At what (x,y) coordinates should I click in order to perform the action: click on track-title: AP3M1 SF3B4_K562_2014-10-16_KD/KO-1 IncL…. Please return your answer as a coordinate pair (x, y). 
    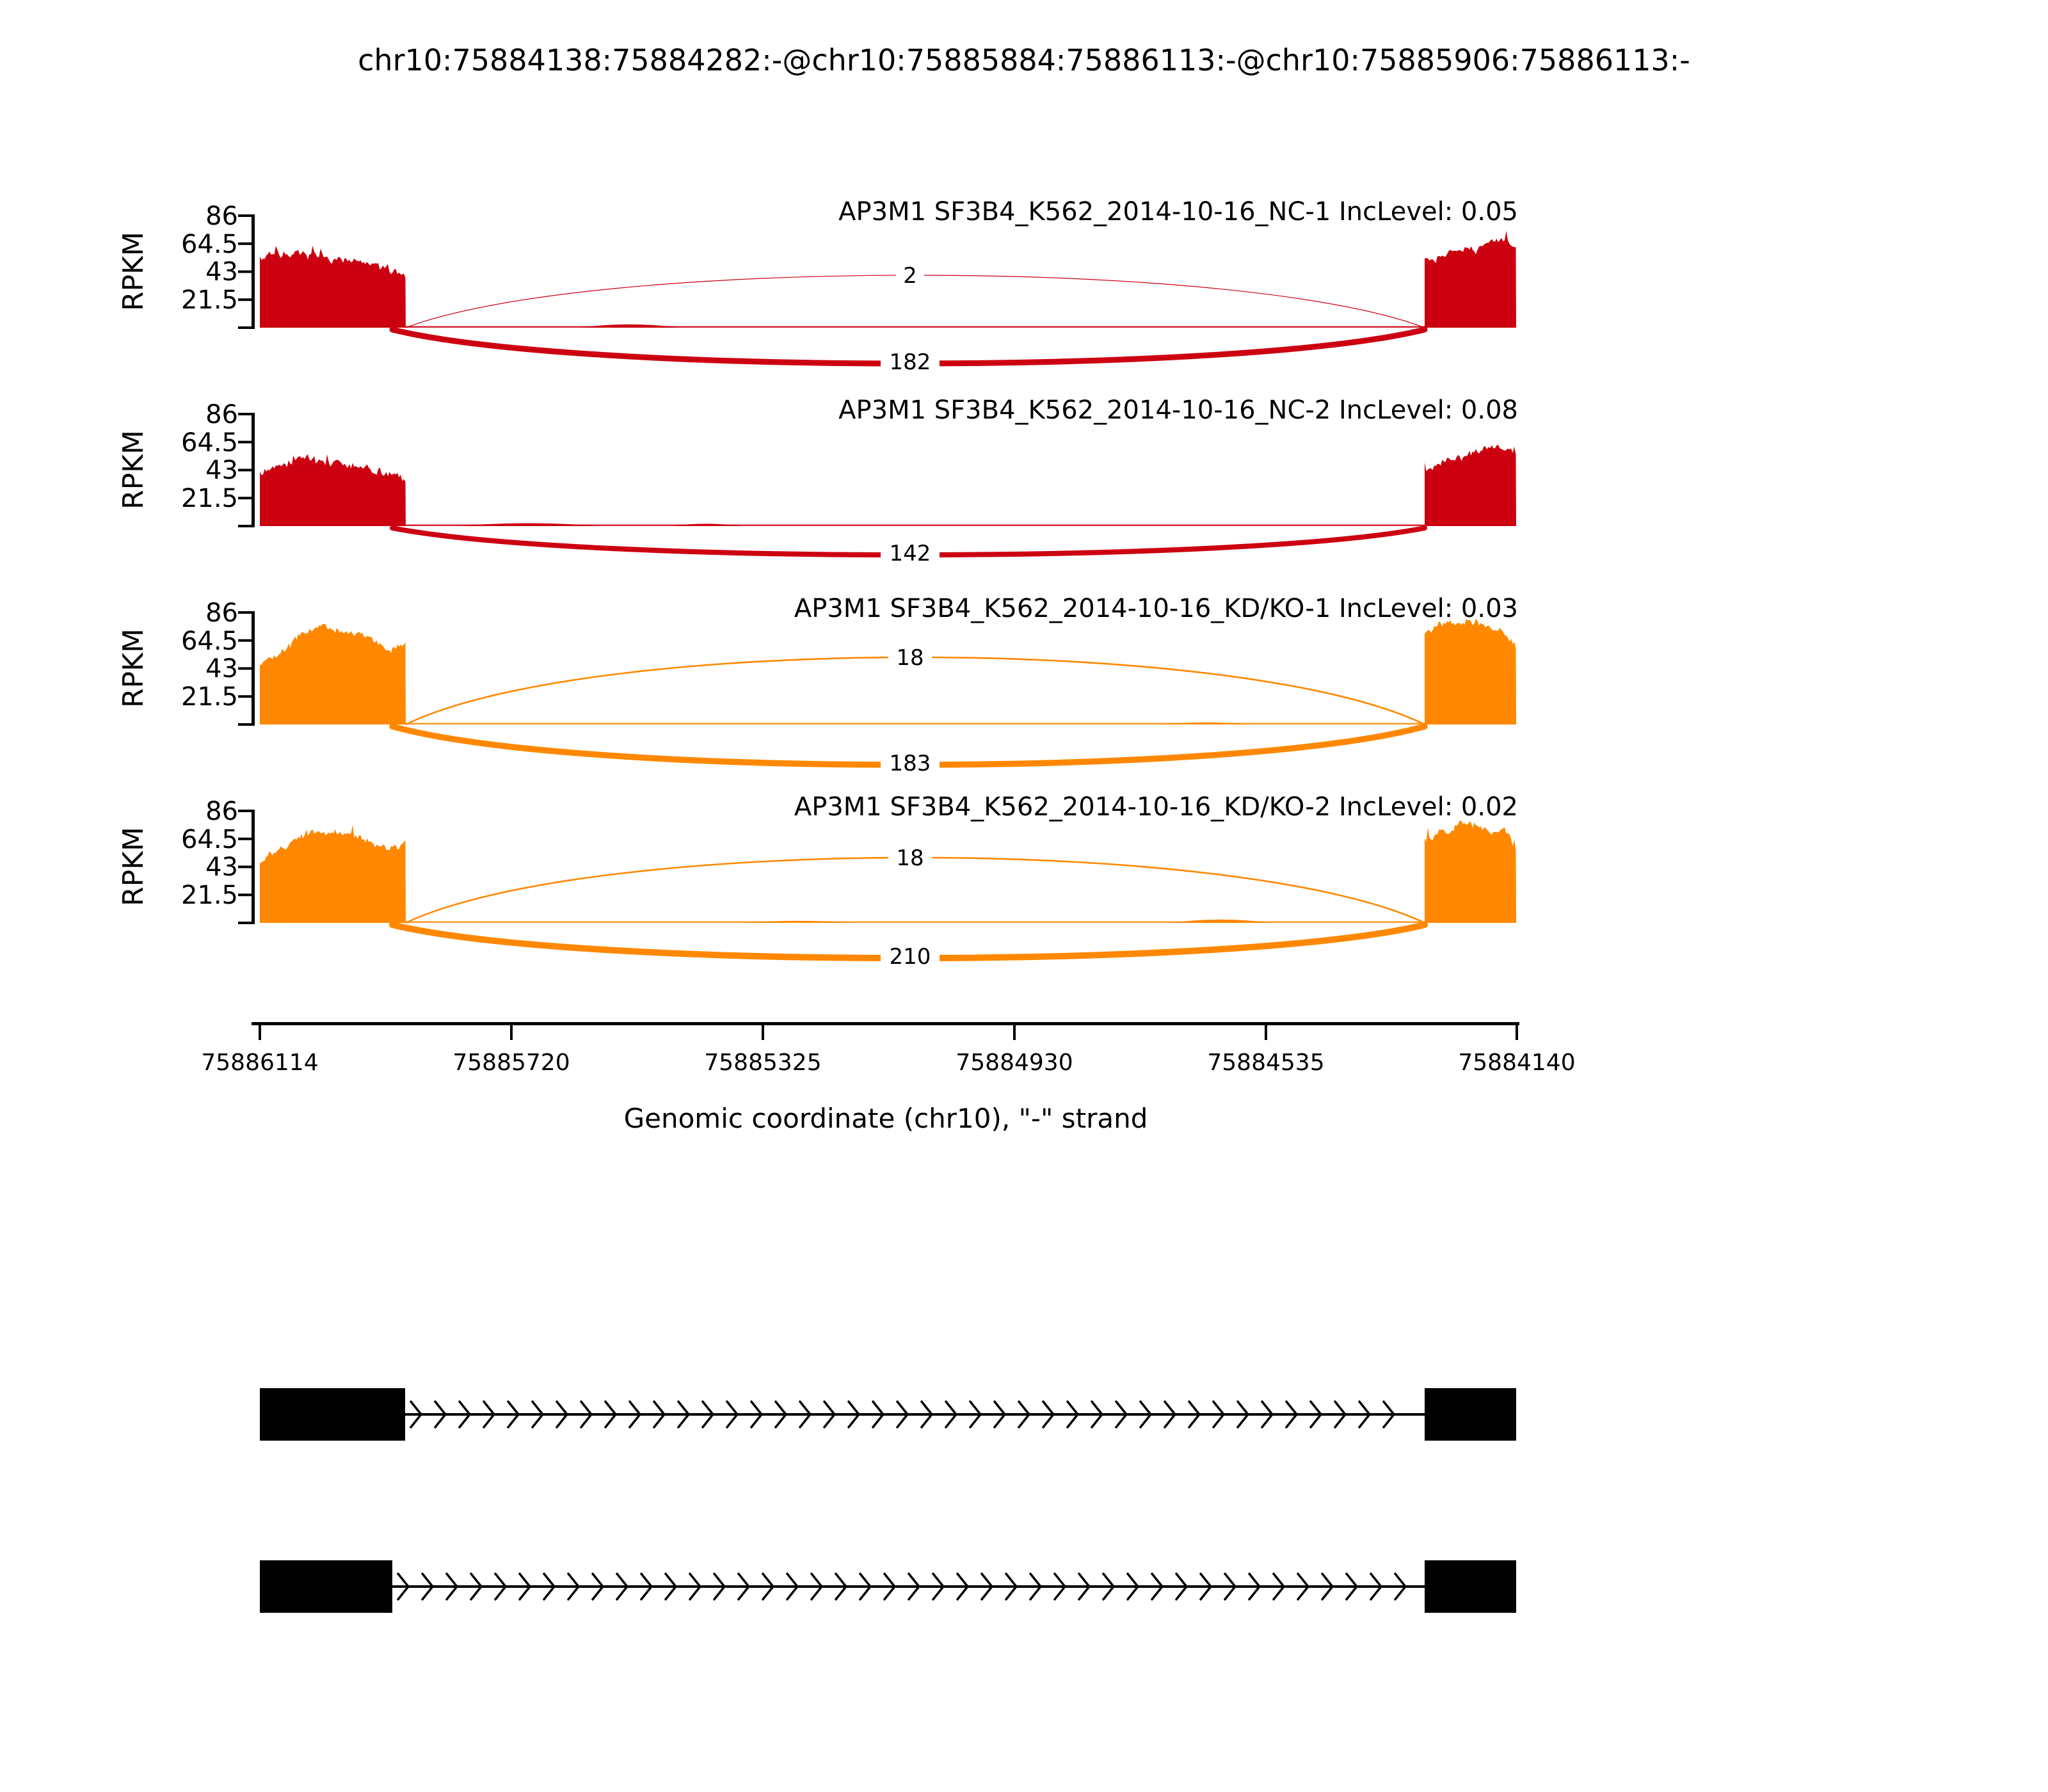
    Looking at the image, I should click on (1156, 608).